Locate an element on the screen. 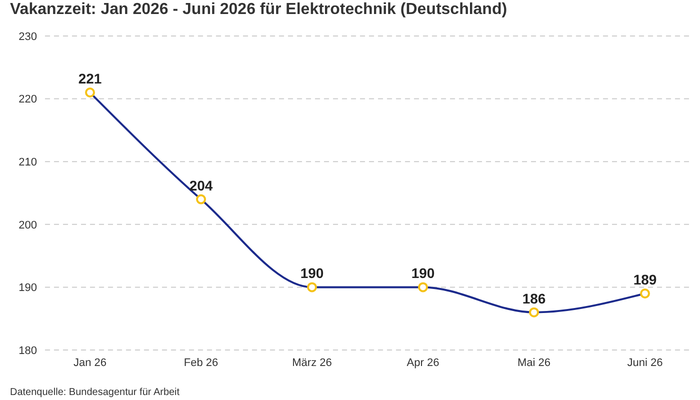 Image resolution: width=700 pixels, height=400 pixels. x-tick-label: Mai 26 is located at coordinates (534, 362).